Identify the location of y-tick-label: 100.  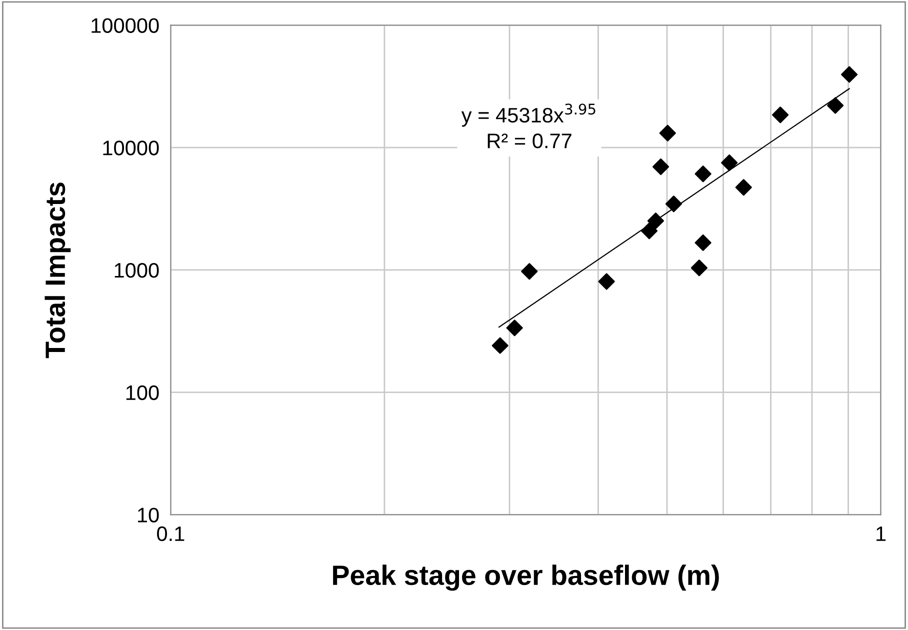
(142, 392).